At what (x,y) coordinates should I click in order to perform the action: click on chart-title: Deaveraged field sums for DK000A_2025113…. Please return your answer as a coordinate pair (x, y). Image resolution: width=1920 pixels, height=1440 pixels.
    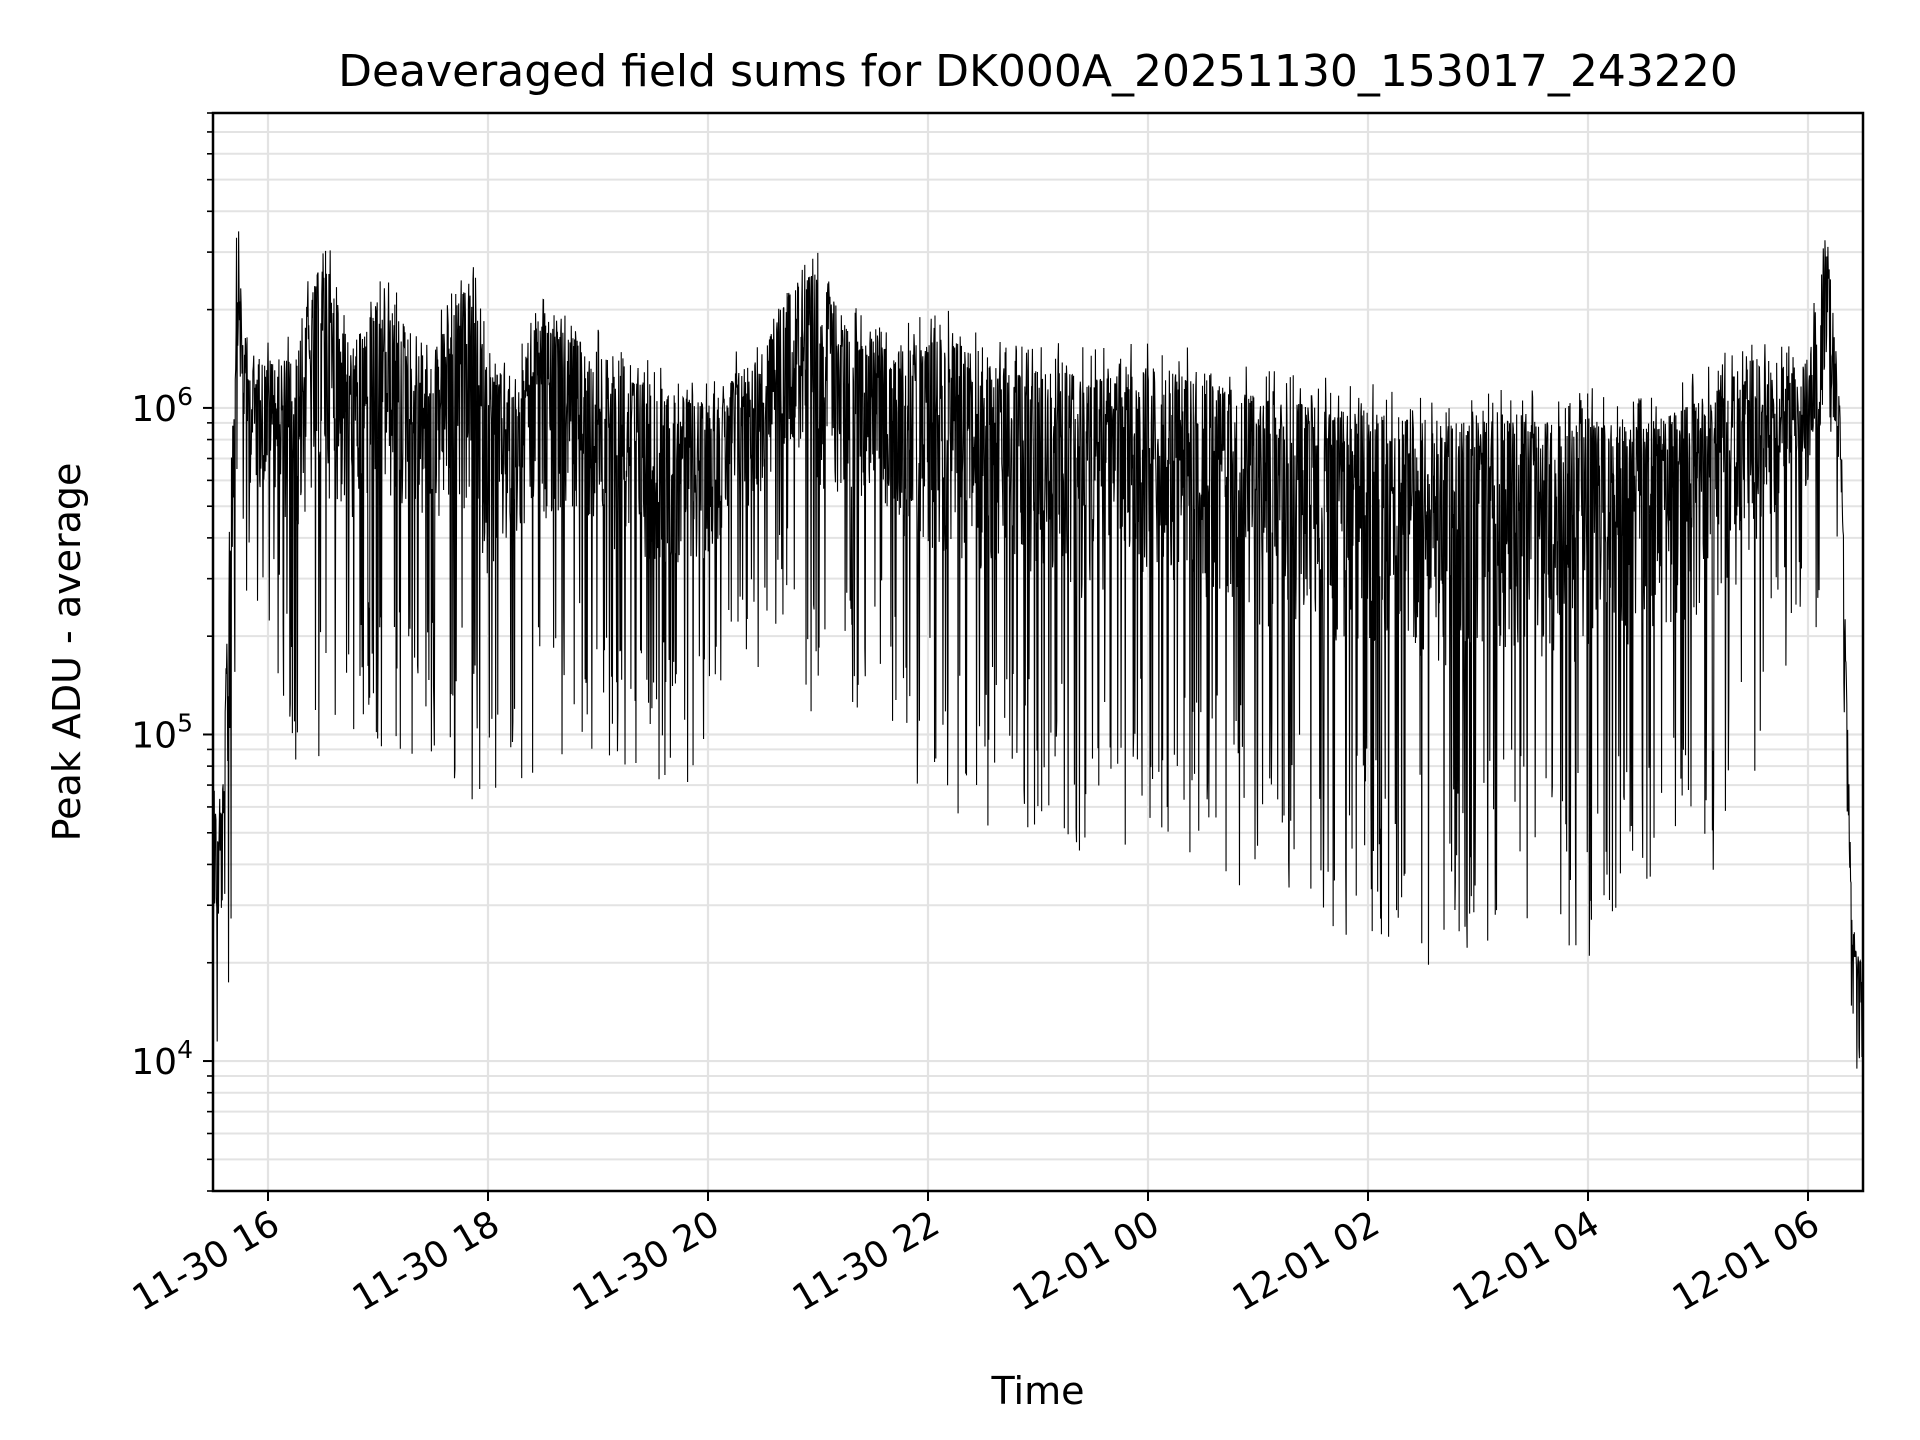
    Looking at the image, I should click on (1038, 71).